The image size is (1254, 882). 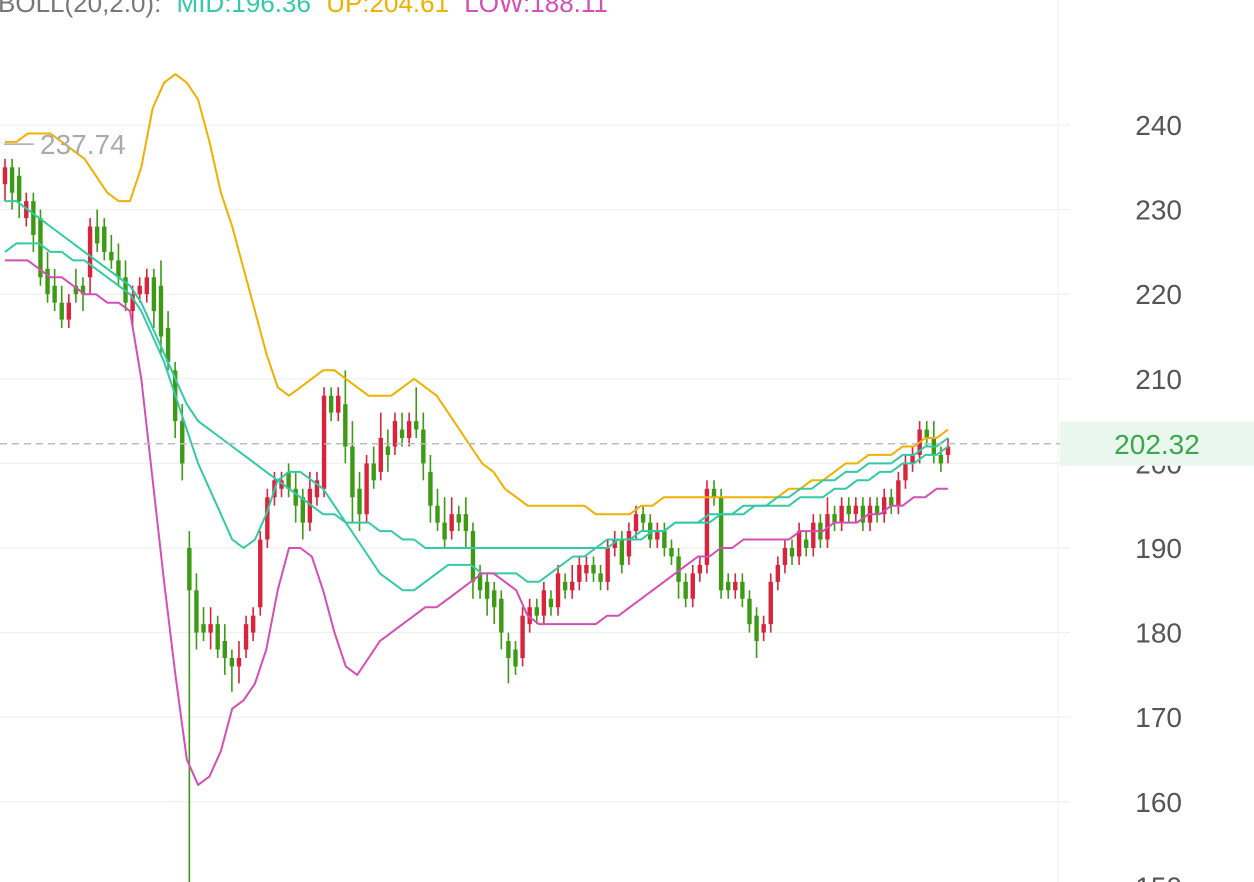 I want to click on y-axis-ticks: 240230220210200190180170160150, so click(x=1158, y=496).